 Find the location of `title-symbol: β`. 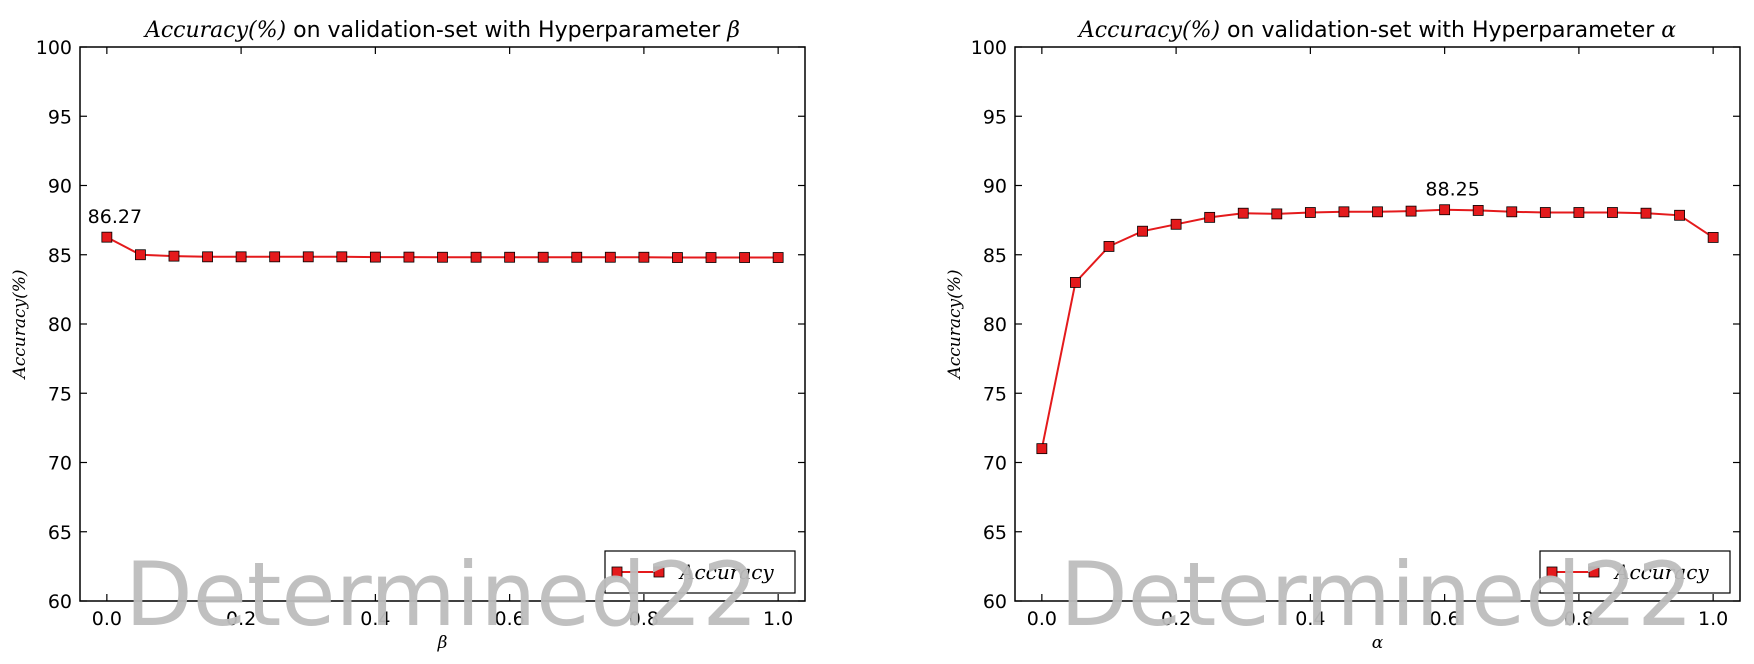

title-symbol: β is located at coordinates (733, 30).